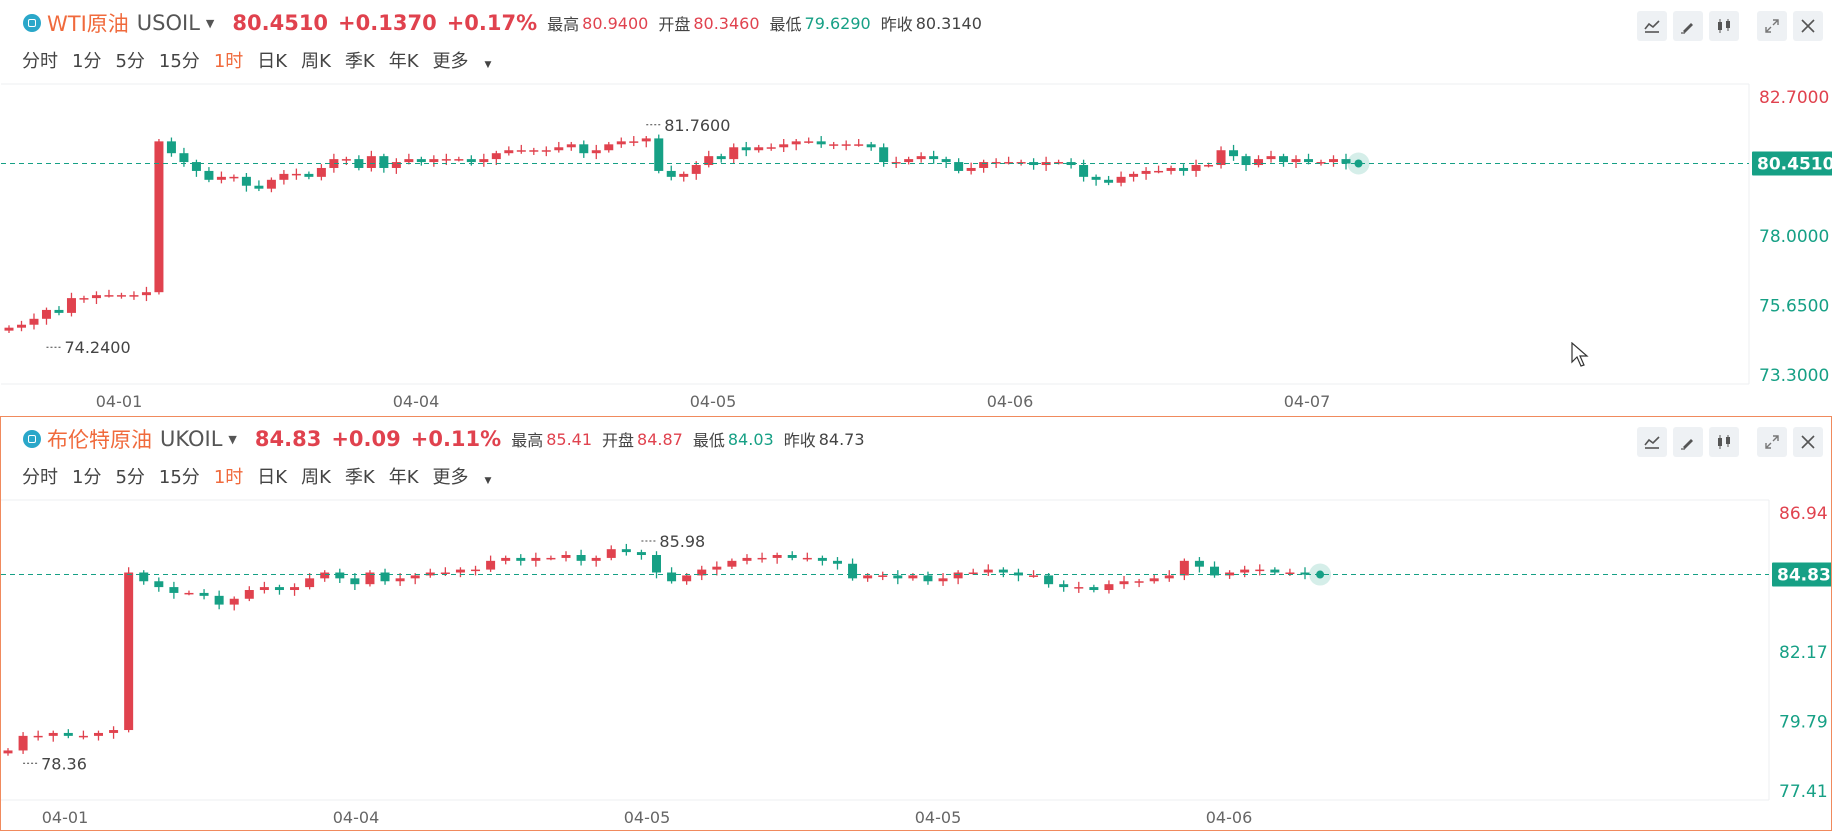  Describe the element at coordinates (450, 61) in the screenshot. I see `more-label: 更多` at that location.